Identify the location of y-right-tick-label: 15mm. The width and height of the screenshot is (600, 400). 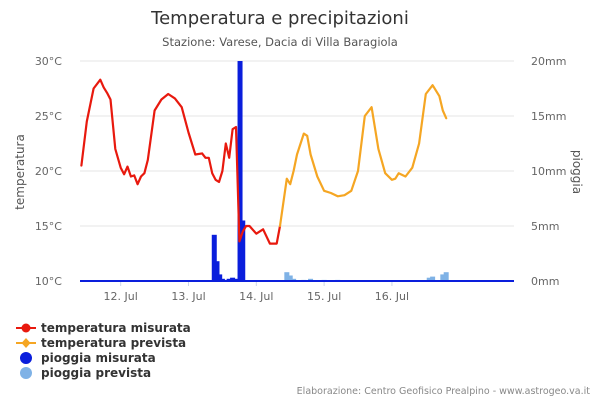
(548, 116).